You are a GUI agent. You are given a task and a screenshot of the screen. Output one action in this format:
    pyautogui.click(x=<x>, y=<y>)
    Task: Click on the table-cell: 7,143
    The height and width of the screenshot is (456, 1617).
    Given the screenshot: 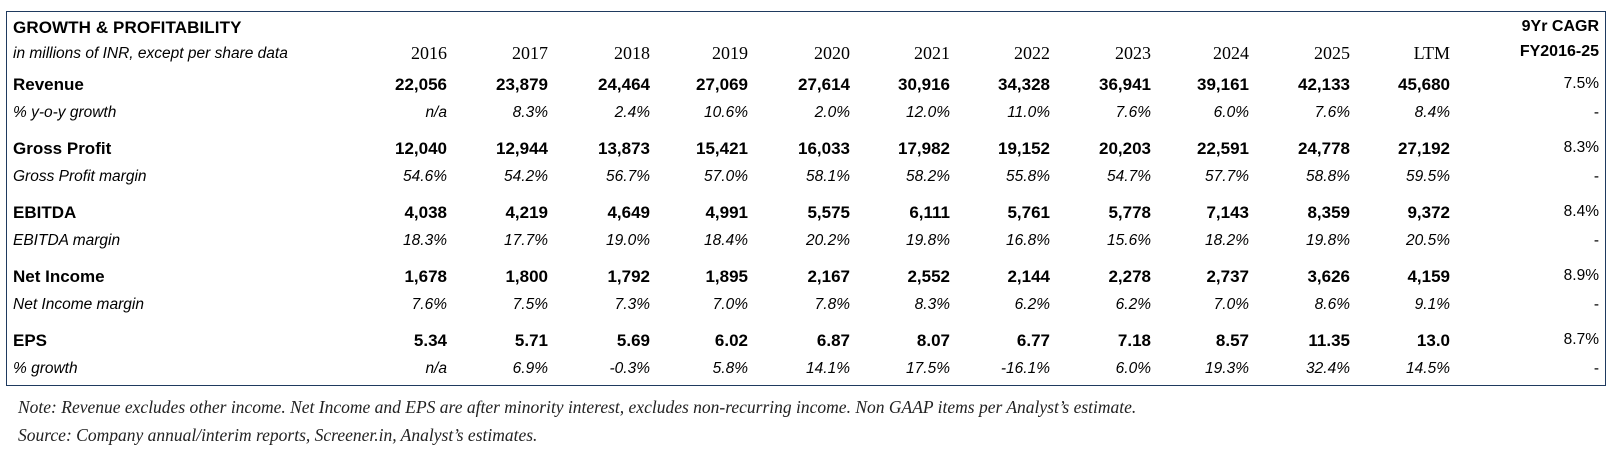 What is the action you would take?
    pyautogui.click(x=1227, y=212)
    